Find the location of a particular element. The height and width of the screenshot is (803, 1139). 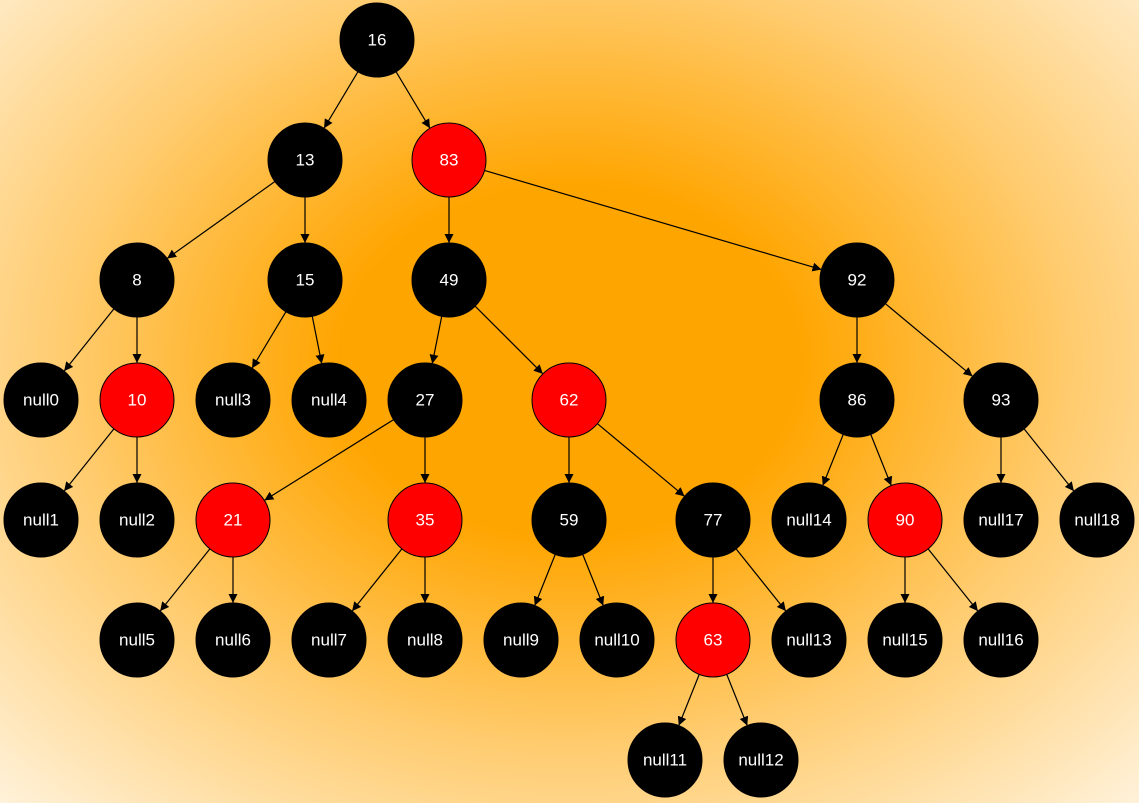

node-label-null6: null6 is located at coordinates (233, 640).